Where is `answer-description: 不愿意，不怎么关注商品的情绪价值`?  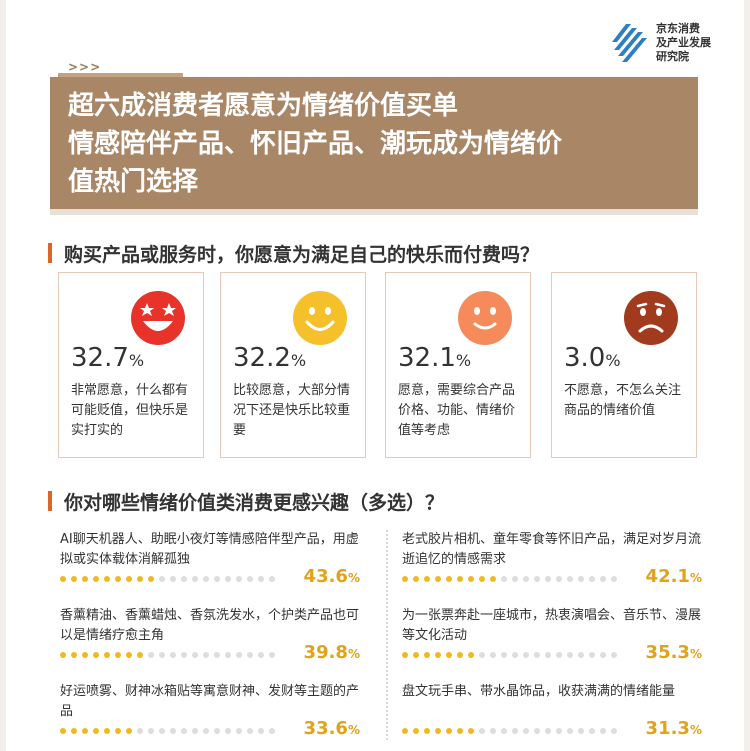
answer-description: 不愿意，不怎么关注商品的情绪价值 is located at coordinates (623, 400).